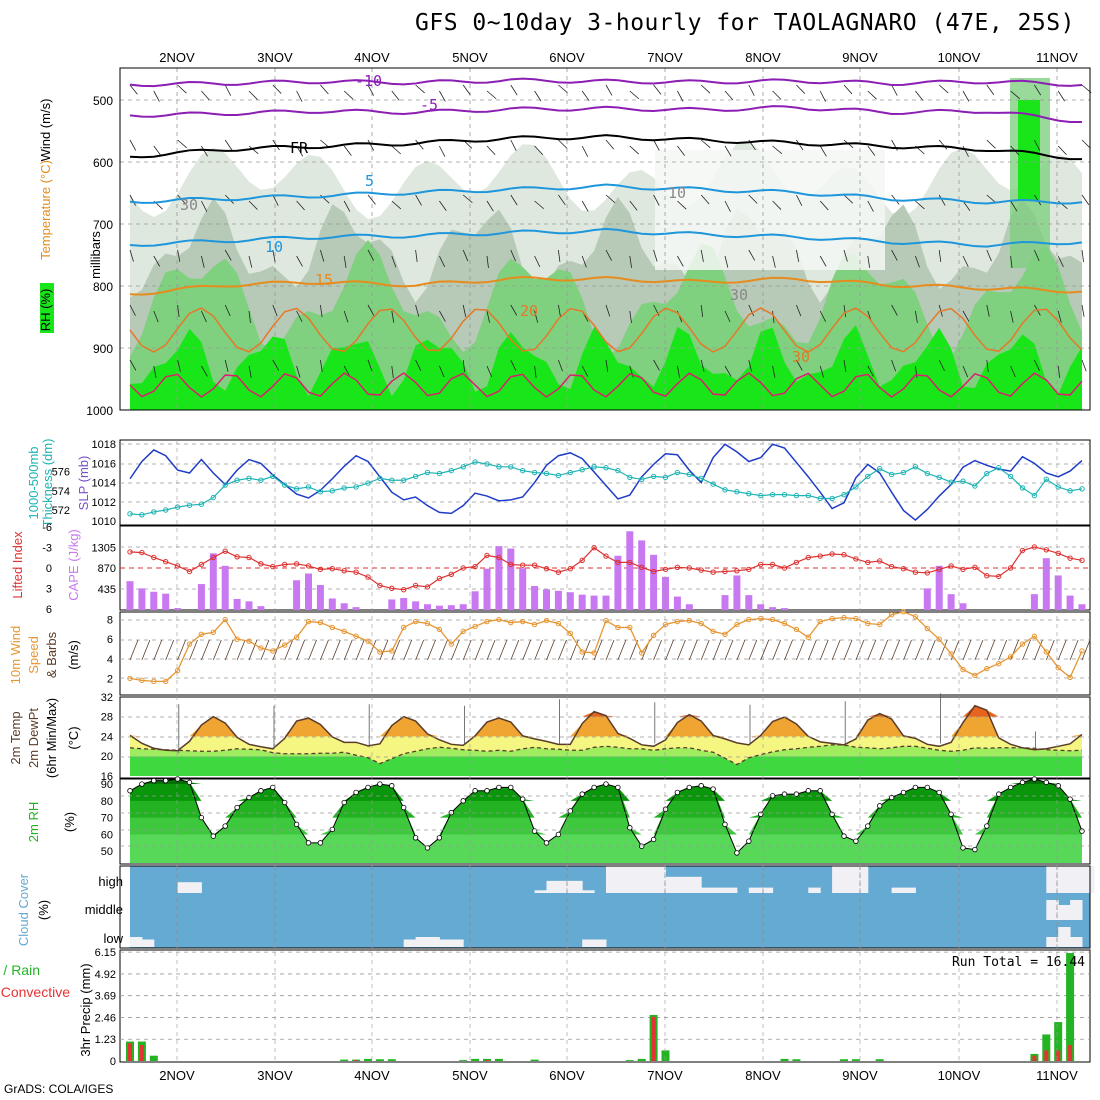  I want to click on precip-tick-label: 1.23, so click(105, 1040).